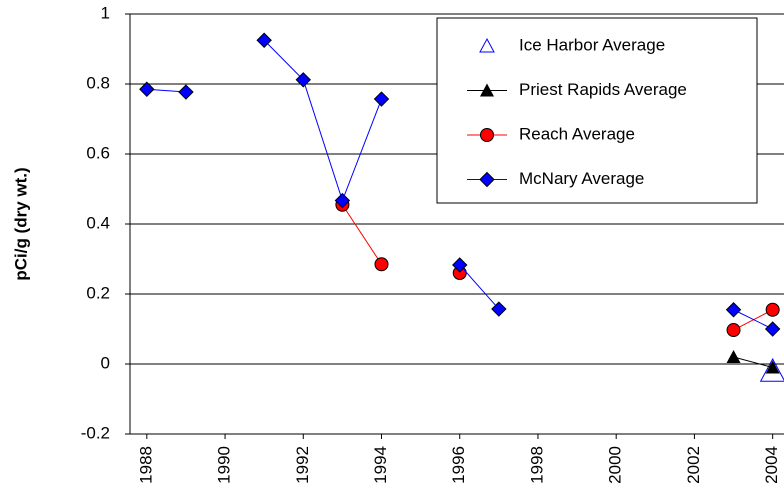  I want to click on y-tick-label: 0.8, so click(98, 82).